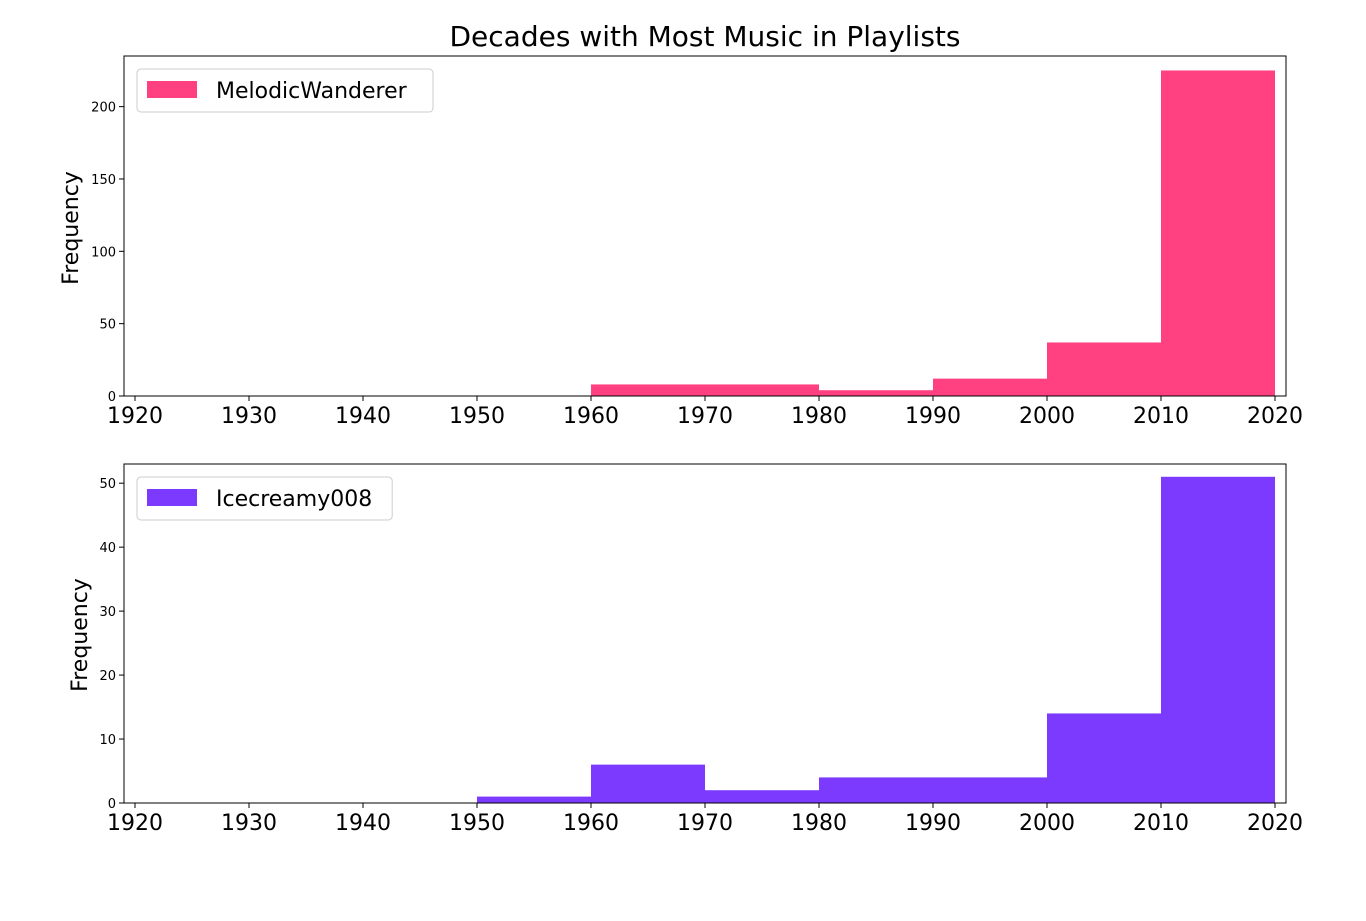  Describe the element at coordinates (107, 676) in the screenshot. I see `y-tick-label: 20` at that location.